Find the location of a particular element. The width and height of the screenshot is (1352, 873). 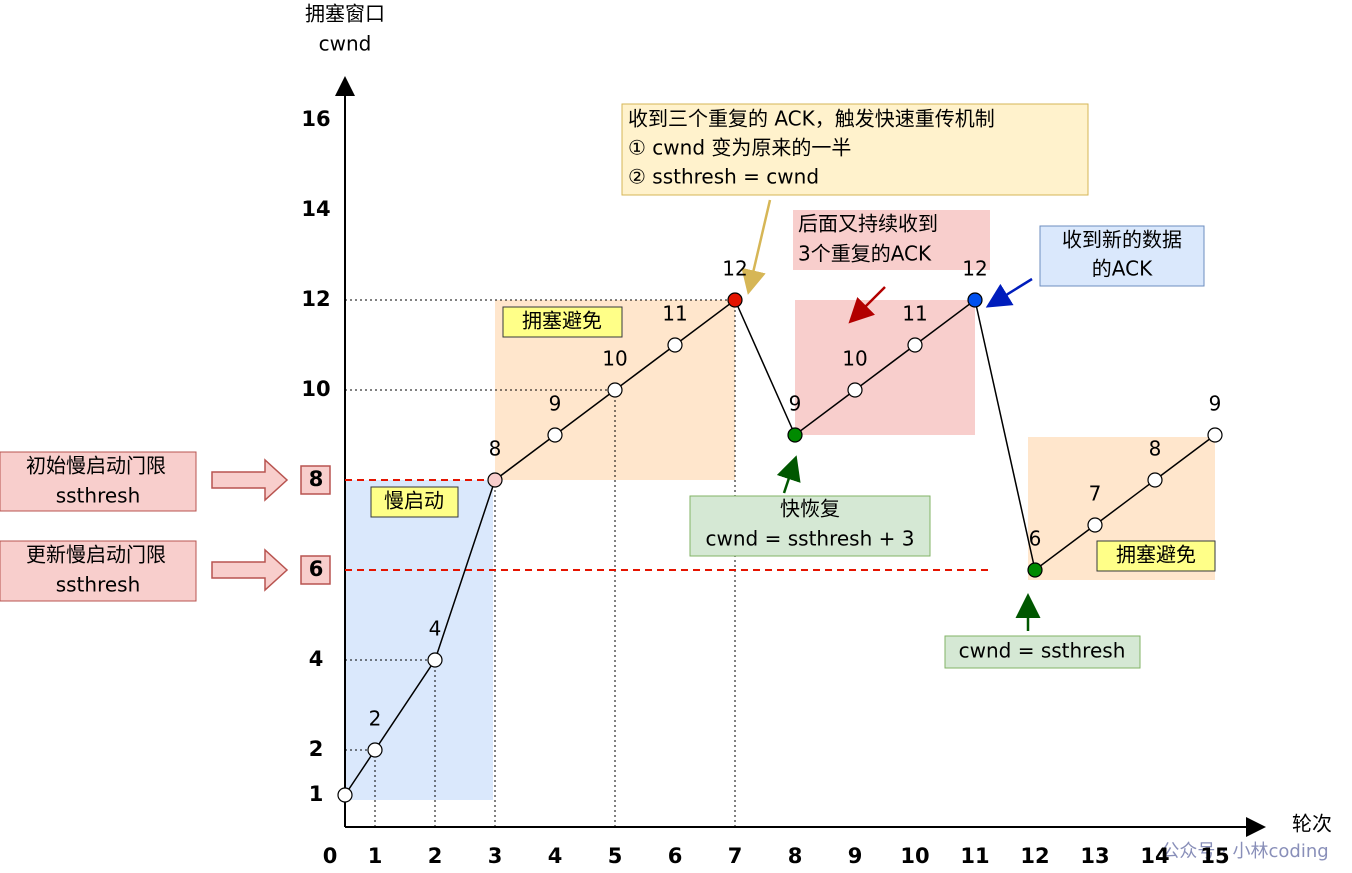

y-tick-label: 6 is located at coordinates (316, 569).